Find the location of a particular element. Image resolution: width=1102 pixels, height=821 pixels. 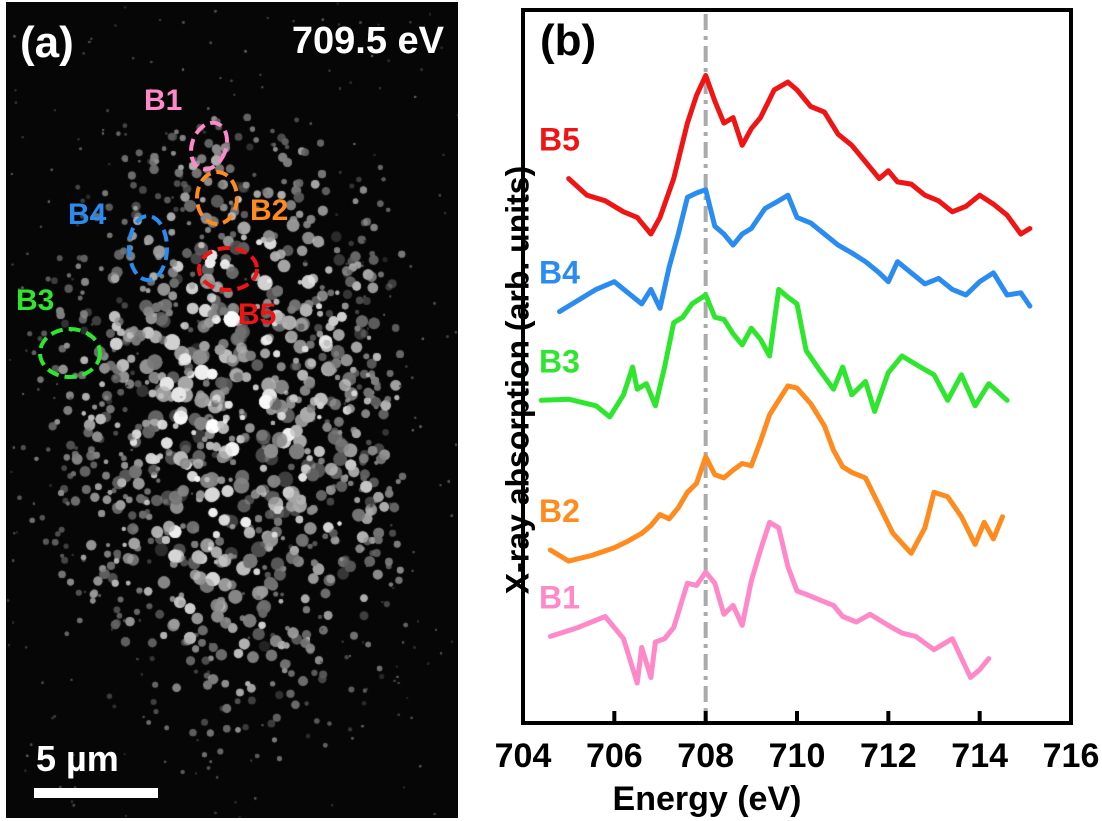

region-label-b4: B4 is located at coordinates (87, 214).